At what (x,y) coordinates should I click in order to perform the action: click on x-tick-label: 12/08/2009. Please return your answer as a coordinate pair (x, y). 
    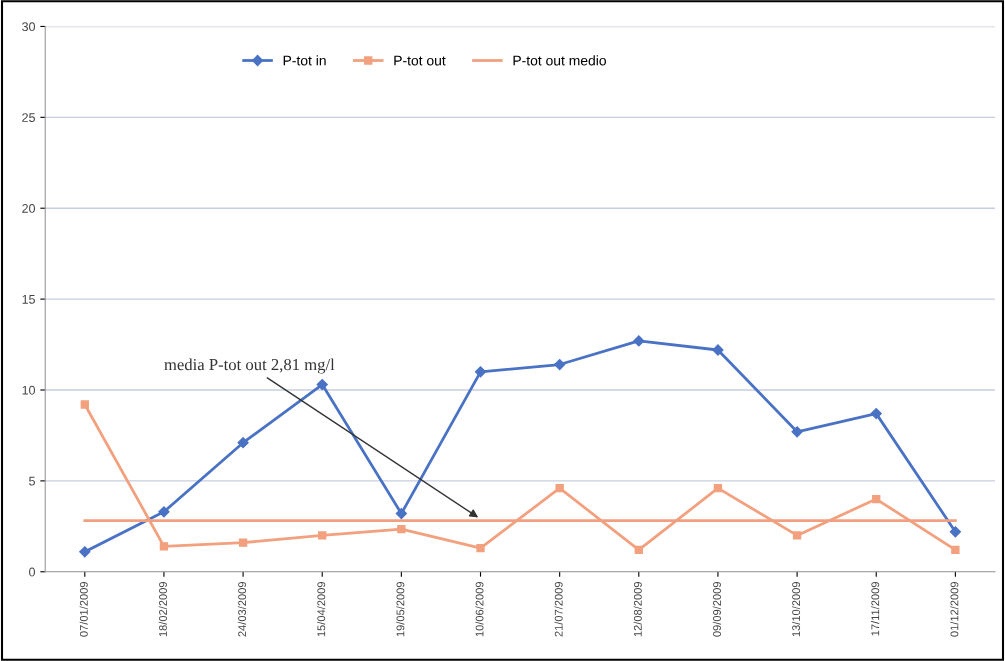
    Looking at the image, I should click on (637, 609).